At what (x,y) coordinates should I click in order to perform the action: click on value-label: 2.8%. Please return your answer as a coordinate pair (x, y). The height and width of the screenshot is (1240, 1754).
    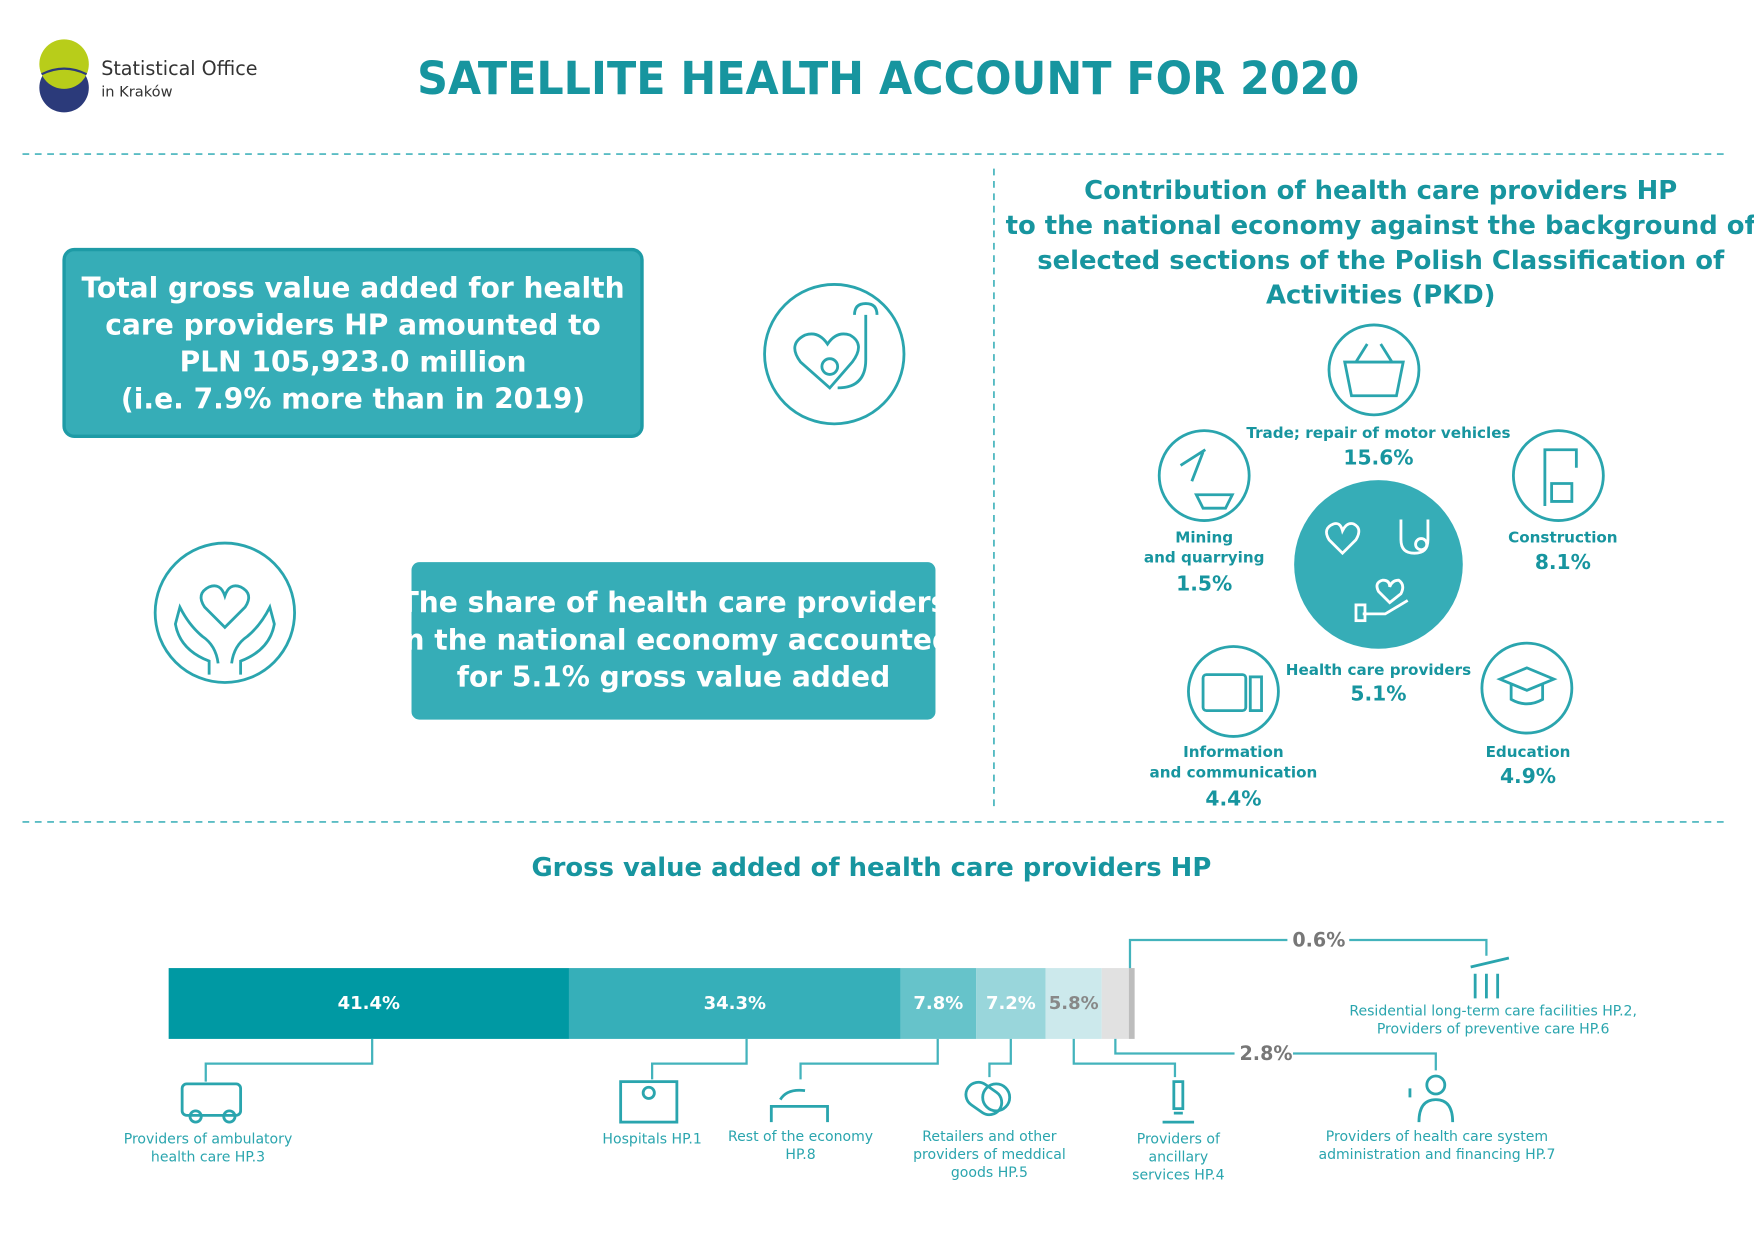
    Looking at the image, I should click on (1266, 1053).